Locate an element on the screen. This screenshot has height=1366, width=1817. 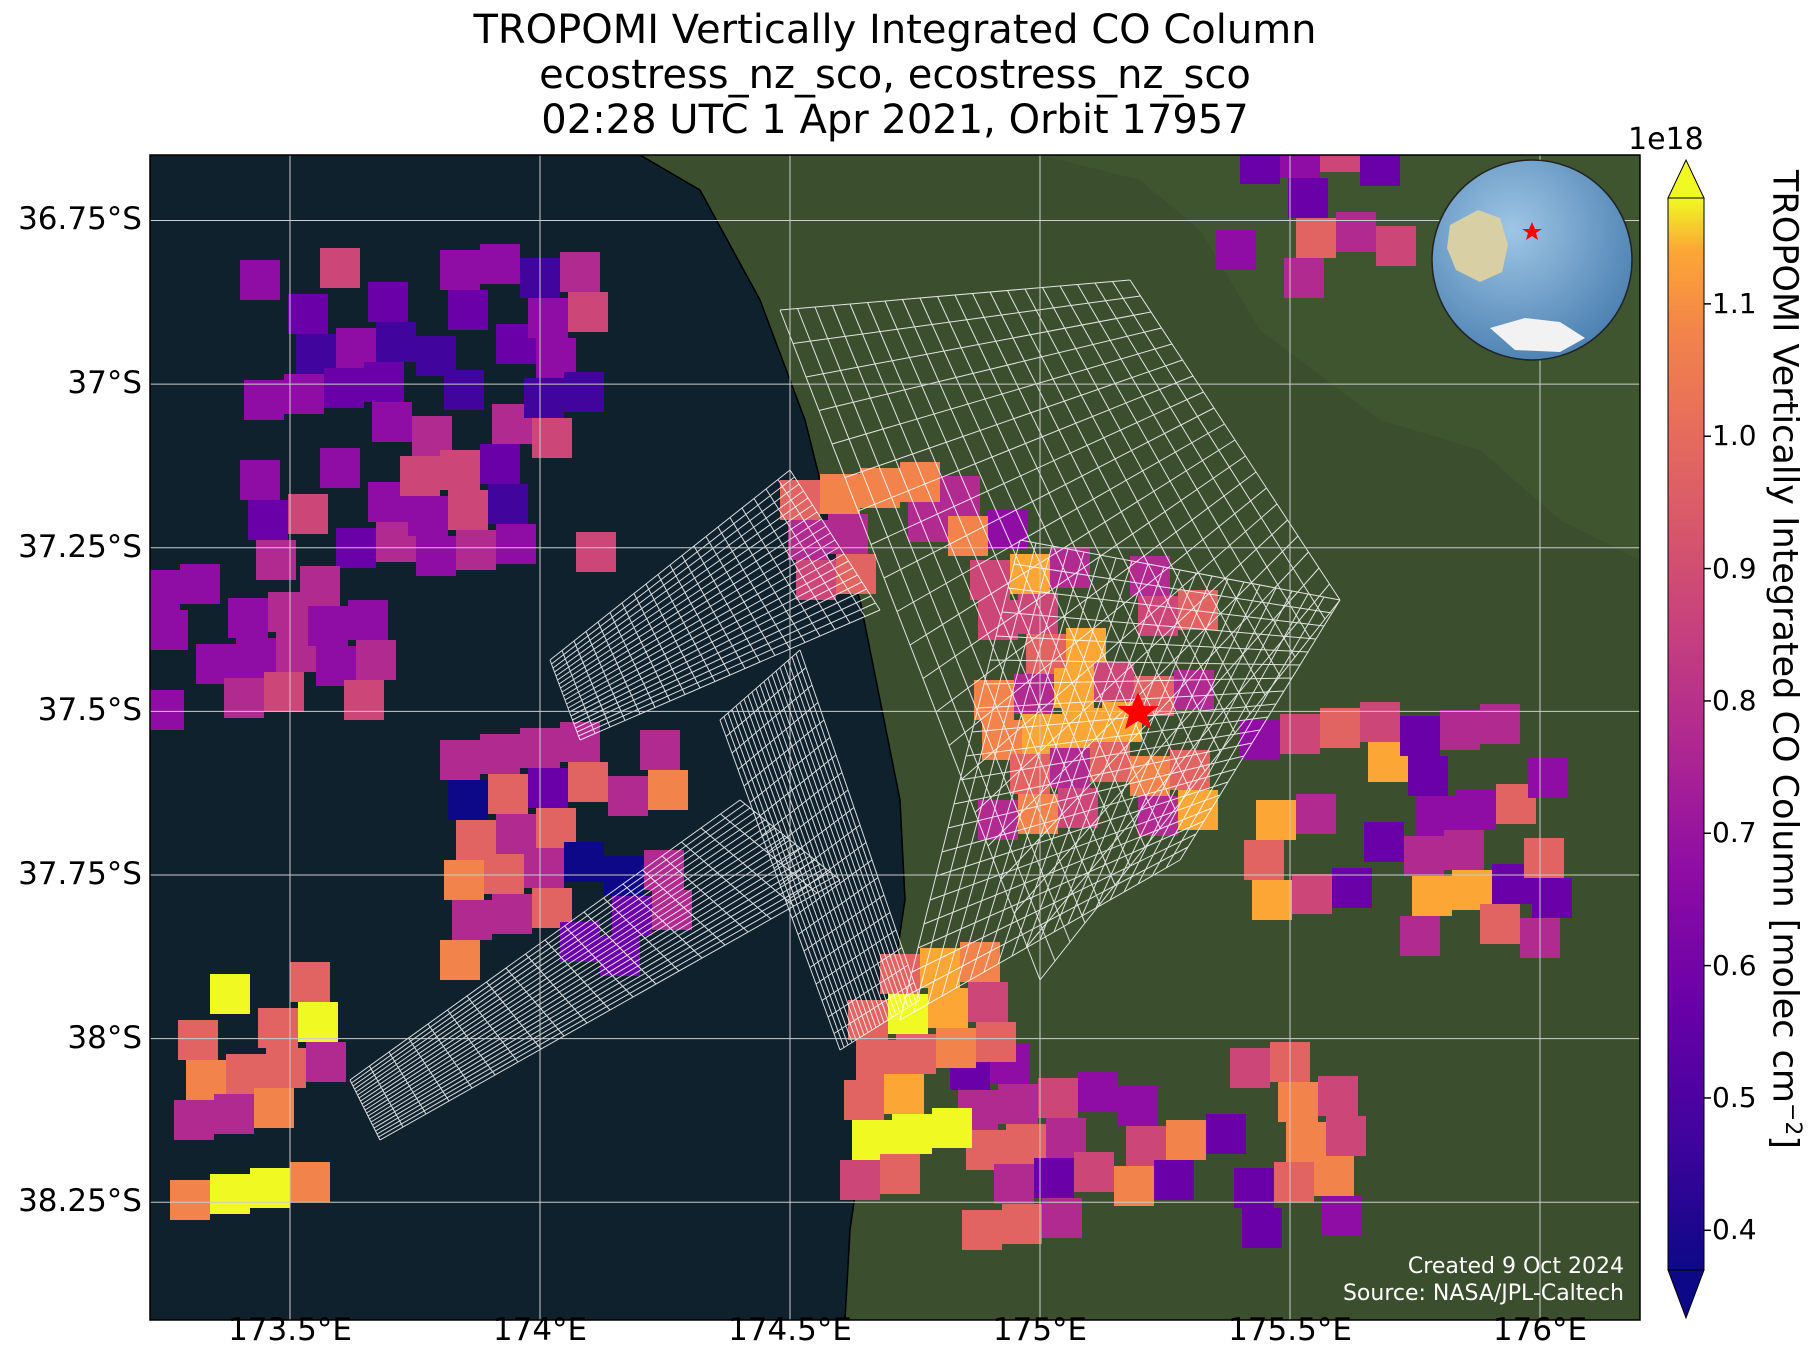
lon-tick-label: 175°E is located at coordinates (1040, 1330).